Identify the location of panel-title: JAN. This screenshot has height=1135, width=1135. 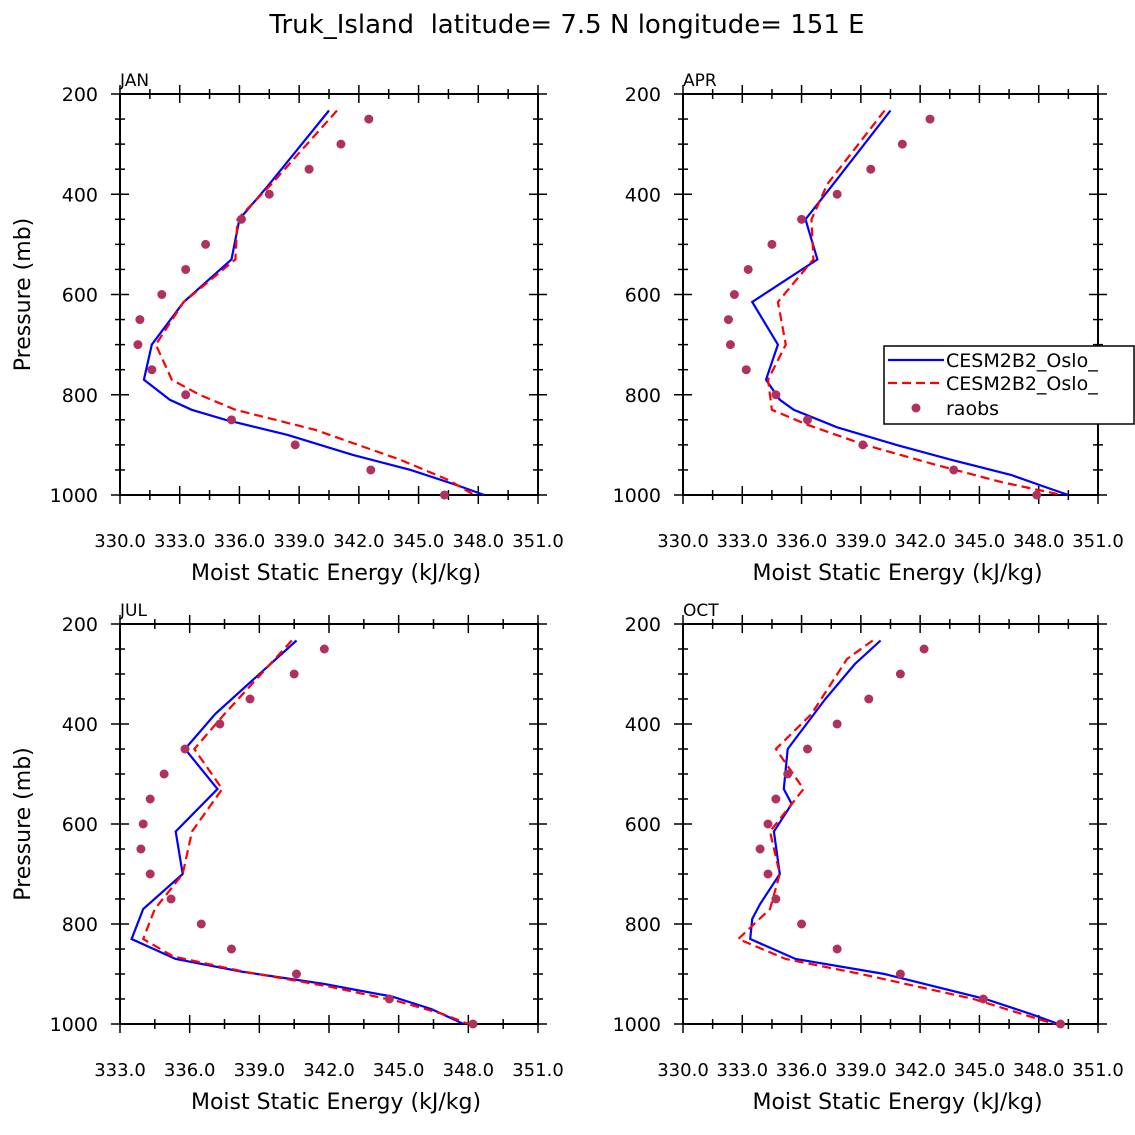
(134, 81).